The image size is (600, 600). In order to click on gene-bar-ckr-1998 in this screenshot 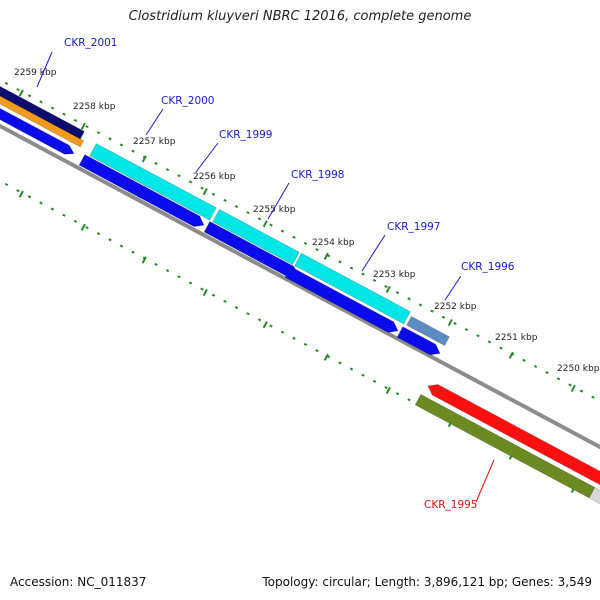, I will do `click(352, 288)`.